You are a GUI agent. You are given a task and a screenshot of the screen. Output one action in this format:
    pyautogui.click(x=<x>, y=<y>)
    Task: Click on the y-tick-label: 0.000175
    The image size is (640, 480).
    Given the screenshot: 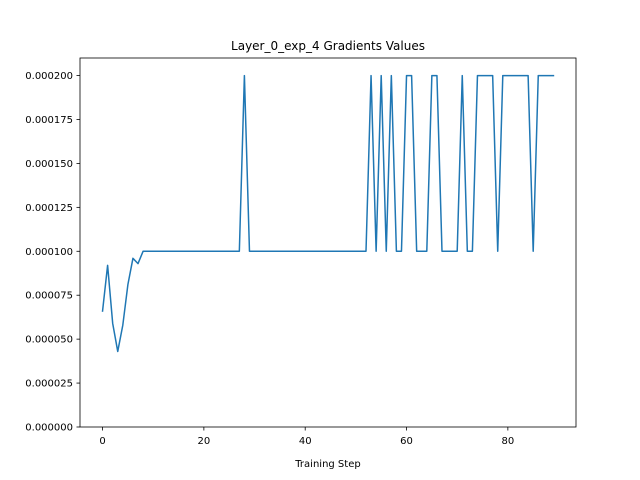 What is the action you would take?
    pyautogui.click(x=49, y=120)
    